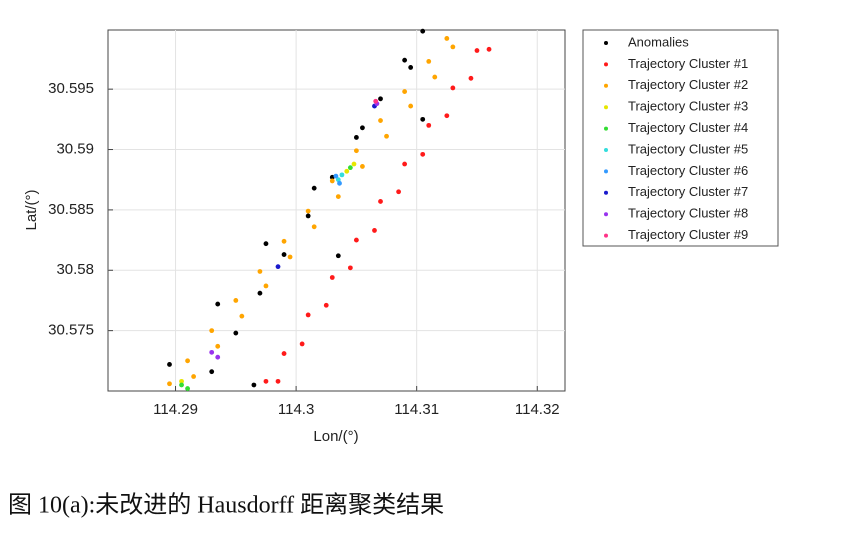  What do you see at coordinates (688, 191) in the screenshot?
I see `legend-label: Trajectory Cluster #7` at bounding box center [688, 191].